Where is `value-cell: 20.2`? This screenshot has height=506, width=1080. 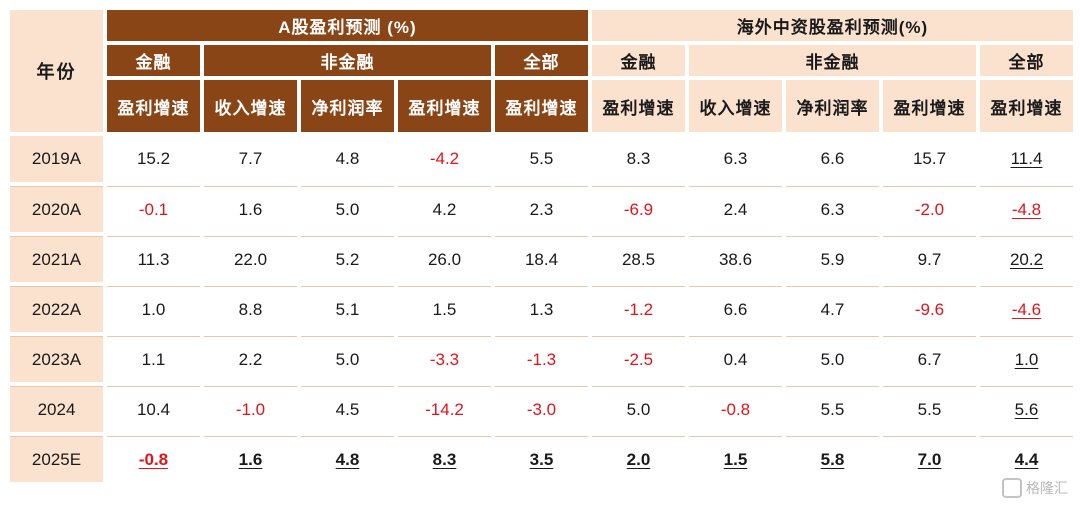
value-cell: 20.2 is located at coordinates (1026, 259).